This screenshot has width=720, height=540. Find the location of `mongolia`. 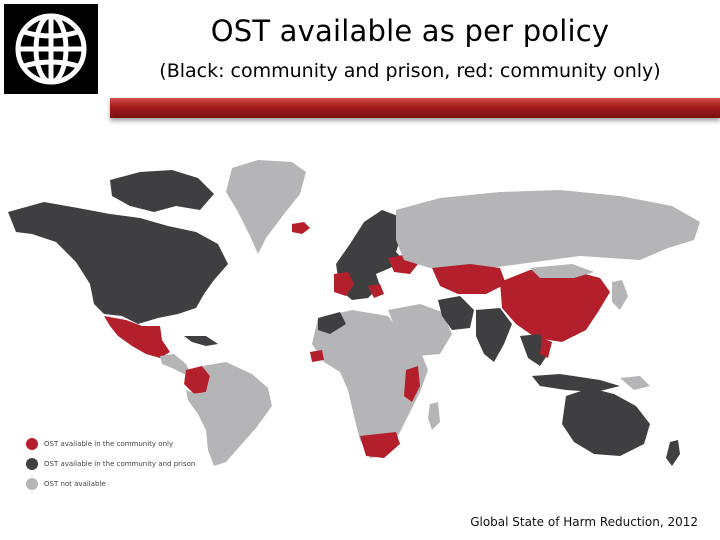

mongolia is located at coordinates (562, 271).